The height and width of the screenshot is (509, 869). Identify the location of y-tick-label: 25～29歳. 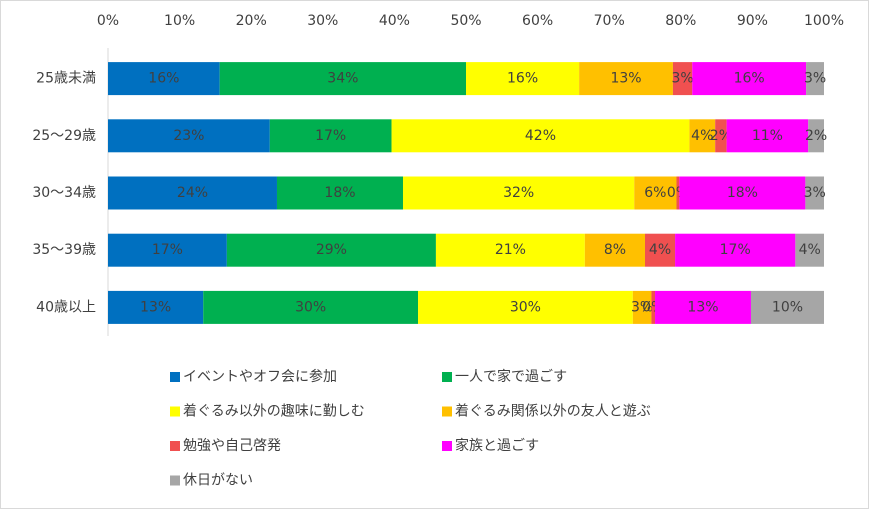
(64, 136).